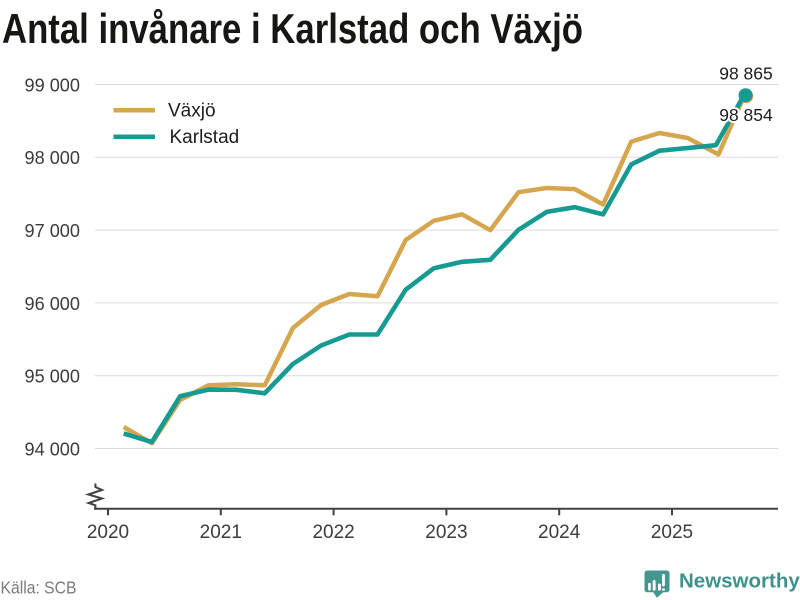  Describe the element at coordinates (746, 74) in the screenshot. I see `svg-text: 98 865` at that location.